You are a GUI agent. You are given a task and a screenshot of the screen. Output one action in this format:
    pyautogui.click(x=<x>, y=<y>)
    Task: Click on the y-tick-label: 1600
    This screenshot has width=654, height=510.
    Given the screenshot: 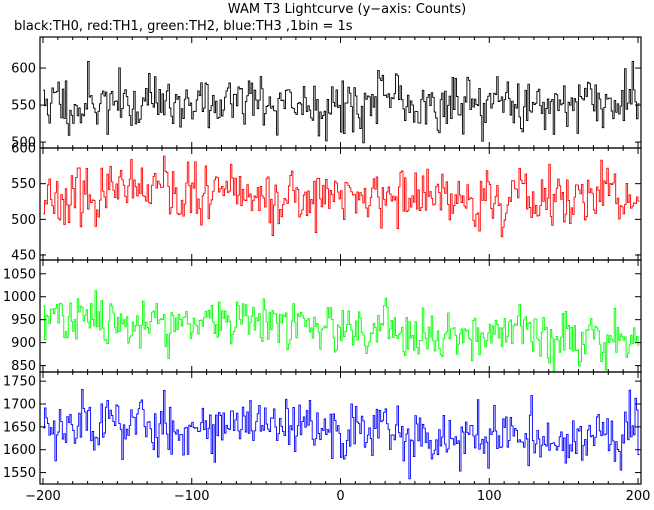 What is the action you would take?
    pyautogui.click(x=19, y=450)
    